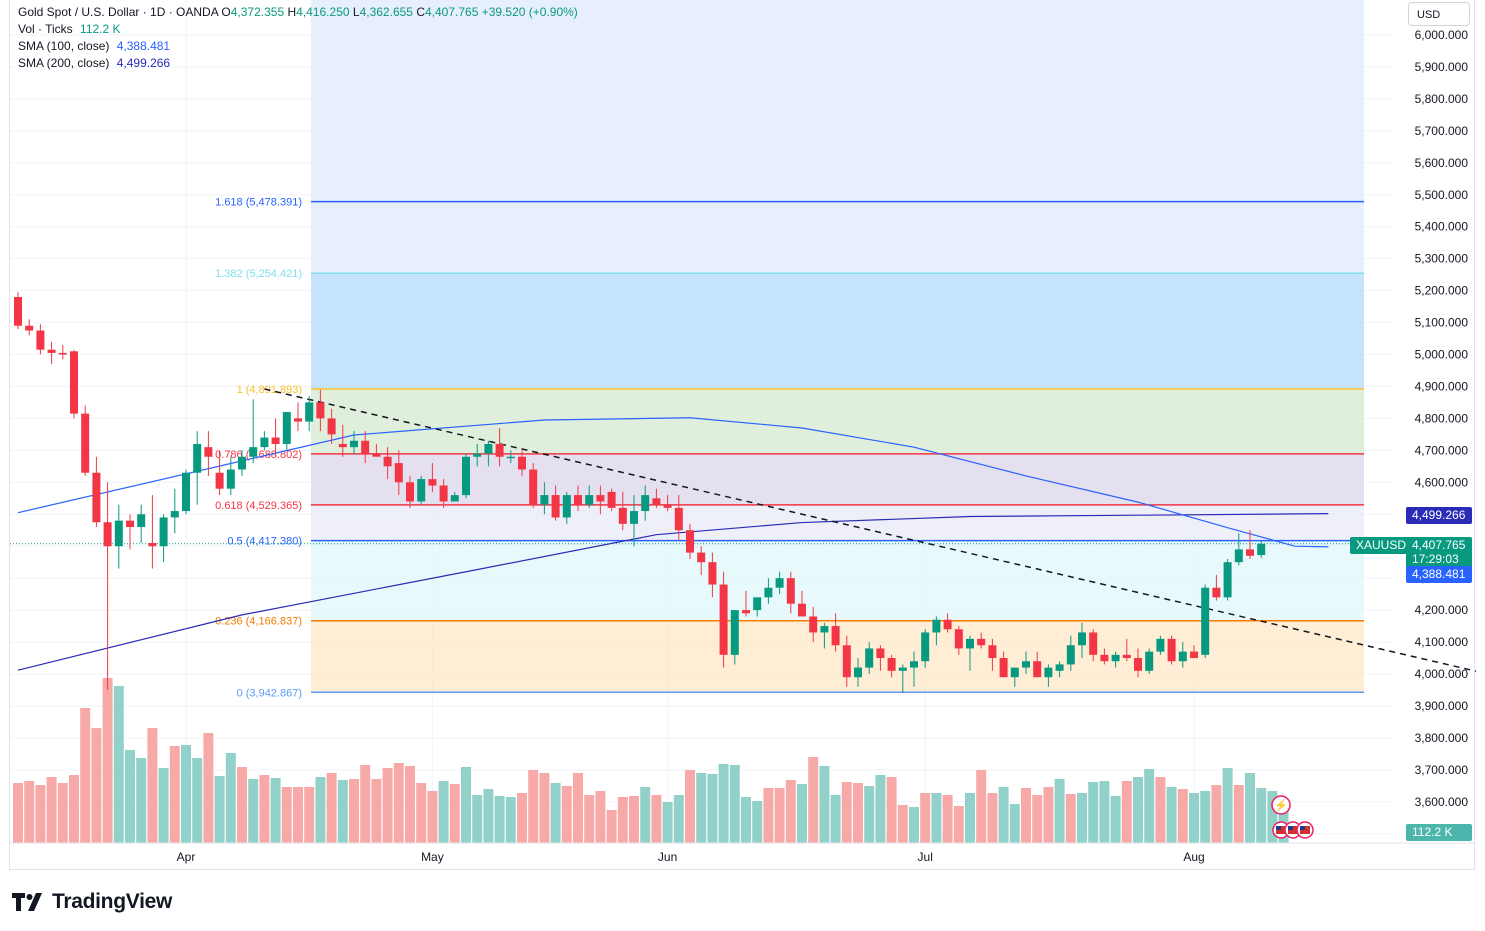 Image resolution: width=1485 pixels, height=931 pixels. What do you see at coordinates (323, 12) in the screenshot?
I see `high-value: 4,416.250` at bounding box center [323, 12].